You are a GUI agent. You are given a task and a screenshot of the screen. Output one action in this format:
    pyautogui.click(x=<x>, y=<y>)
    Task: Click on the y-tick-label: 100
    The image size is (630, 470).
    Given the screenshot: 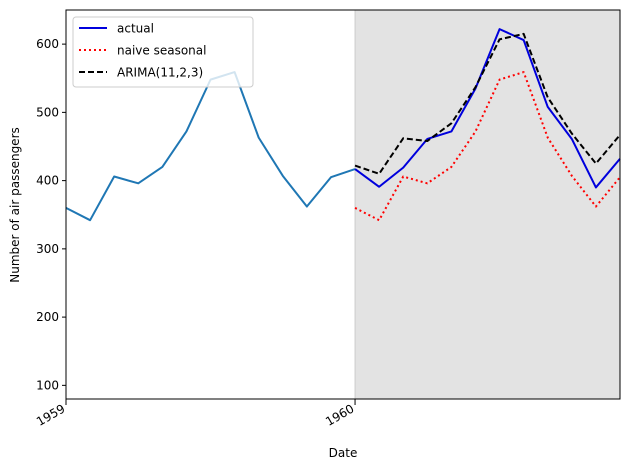 What is the action you would take?
    pyautogui.click(x=47, y=385)
    